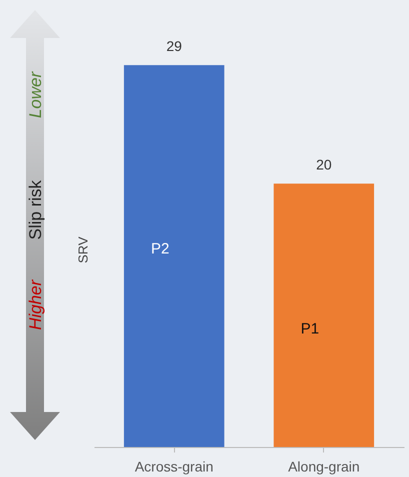 The height and width of the screenshot is (477, 409). What do you see at coordinates (160, 249) in the screenshot?
I see `annotation: P2` at bounding box center [160, 249].